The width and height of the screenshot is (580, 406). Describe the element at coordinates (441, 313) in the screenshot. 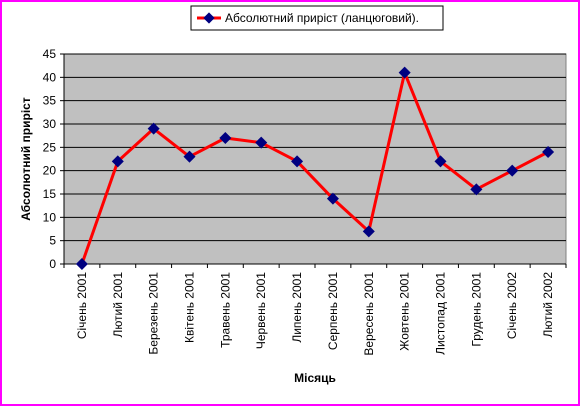

I see `x-tick-label: Листопад 2001` at that location.